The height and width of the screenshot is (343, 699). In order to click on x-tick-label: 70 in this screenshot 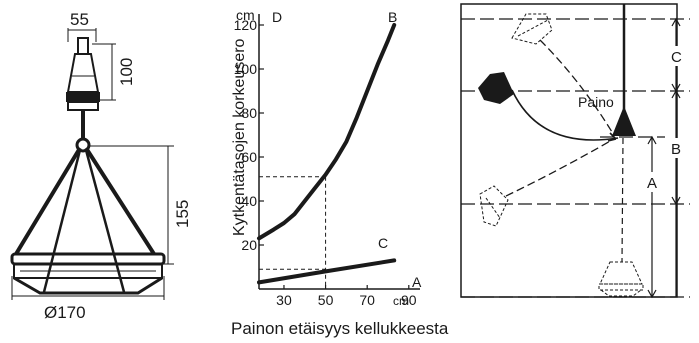, I will do `click(367, 300)`.